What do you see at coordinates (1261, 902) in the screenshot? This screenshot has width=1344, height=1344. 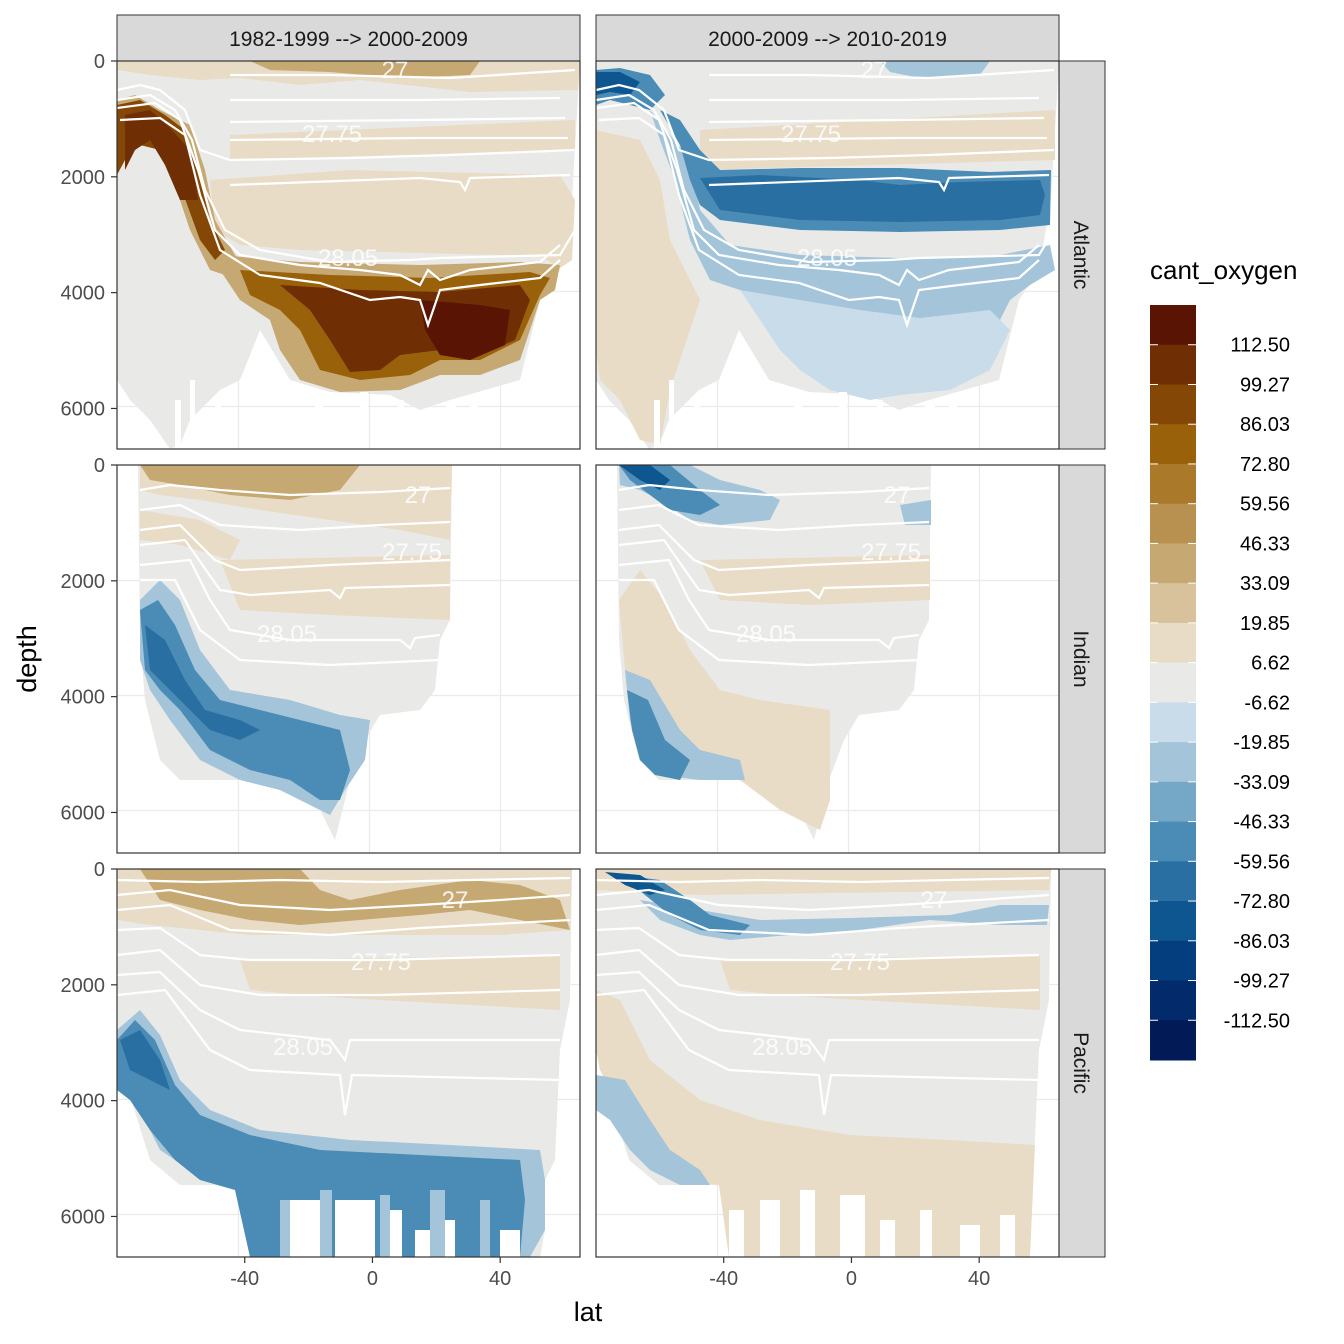 I see `legend-label: -72.80` at bounding box center [1261, 902].